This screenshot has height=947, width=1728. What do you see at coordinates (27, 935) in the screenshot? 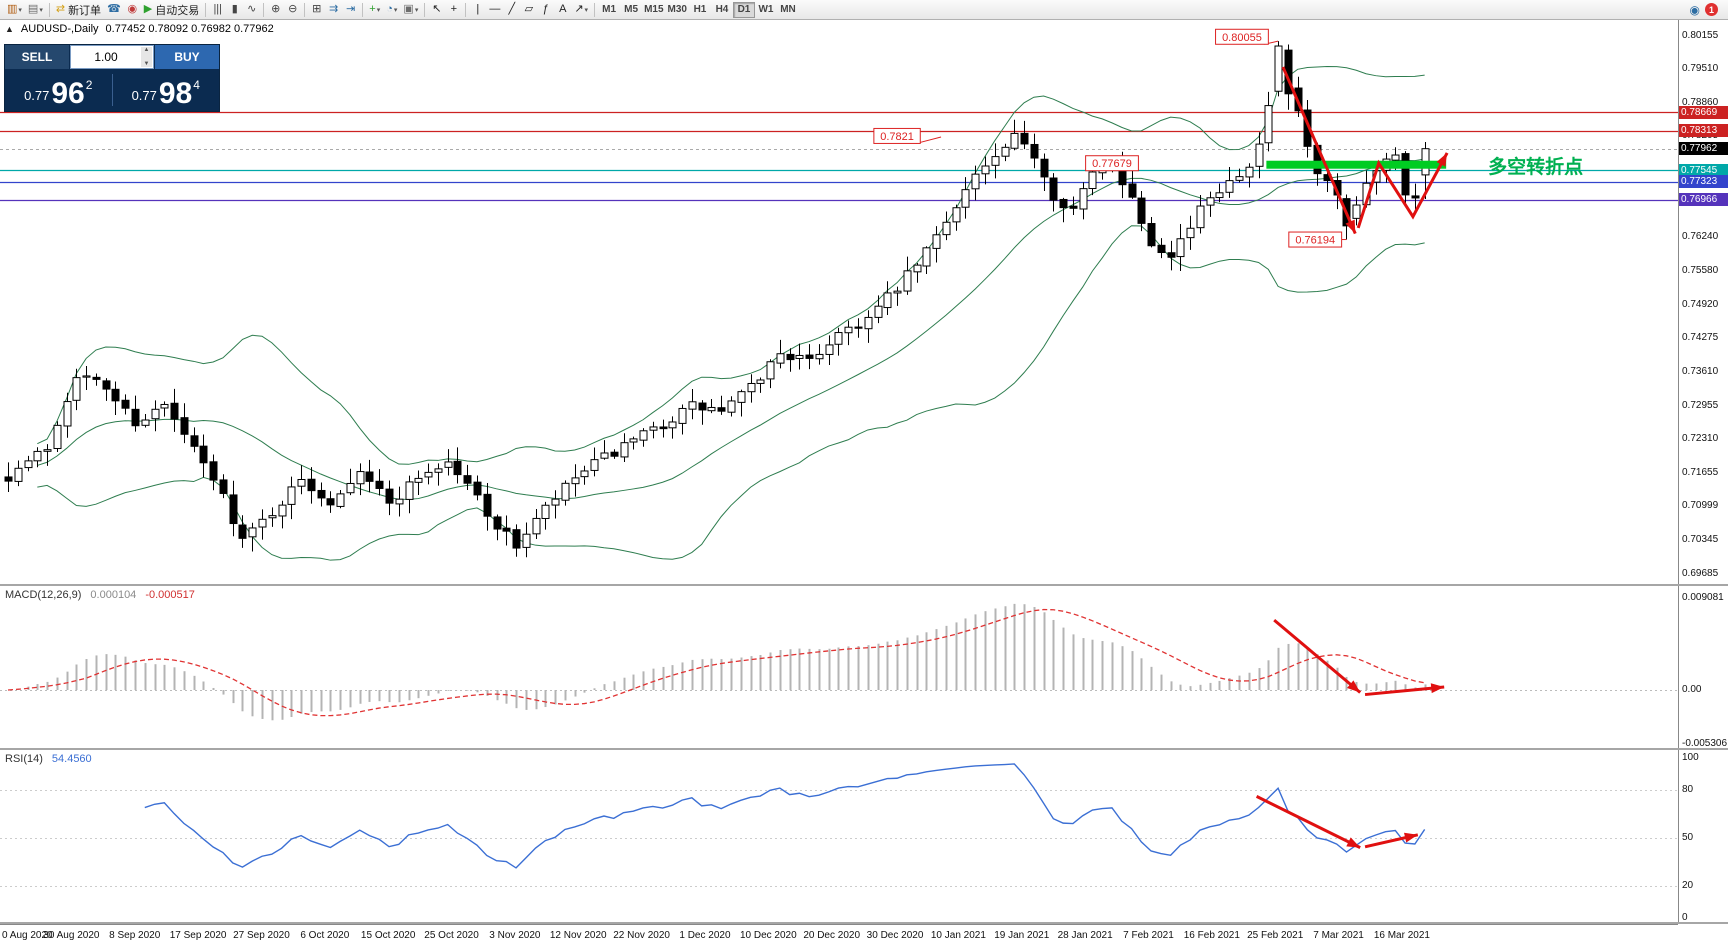
I see `date-label: 0 Aug 2020` at bounding box center [27, 935].